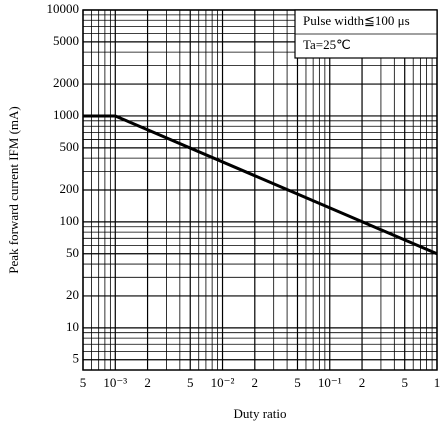 Image resolution: width=442 pixels, height=430 pixels. I want to click on x-tick-label: 10⁻³, so click(115, 382).